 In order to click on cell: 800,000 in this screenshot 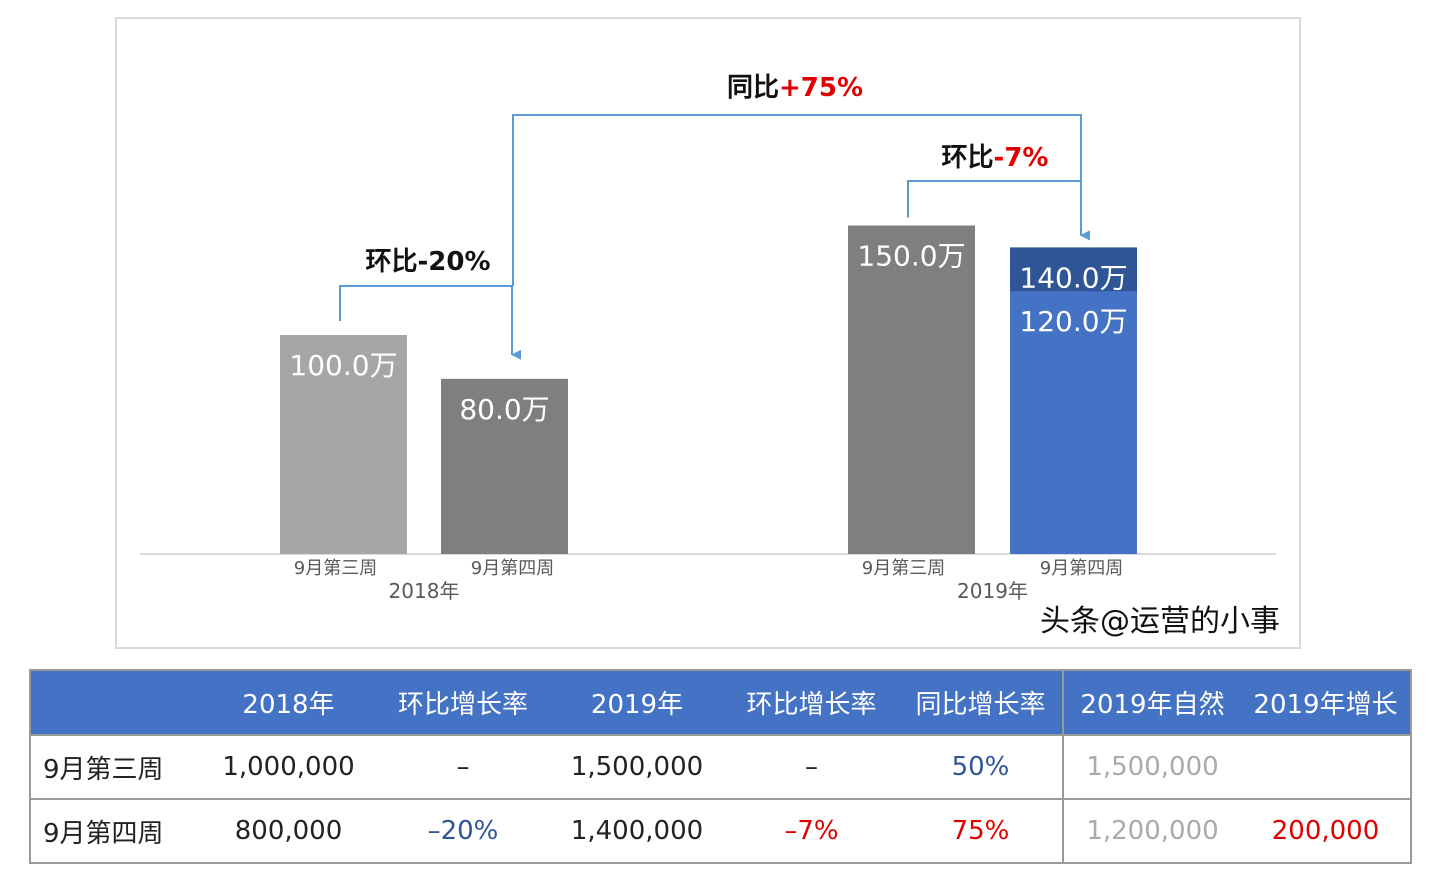, I will do `click(288, 831)`.